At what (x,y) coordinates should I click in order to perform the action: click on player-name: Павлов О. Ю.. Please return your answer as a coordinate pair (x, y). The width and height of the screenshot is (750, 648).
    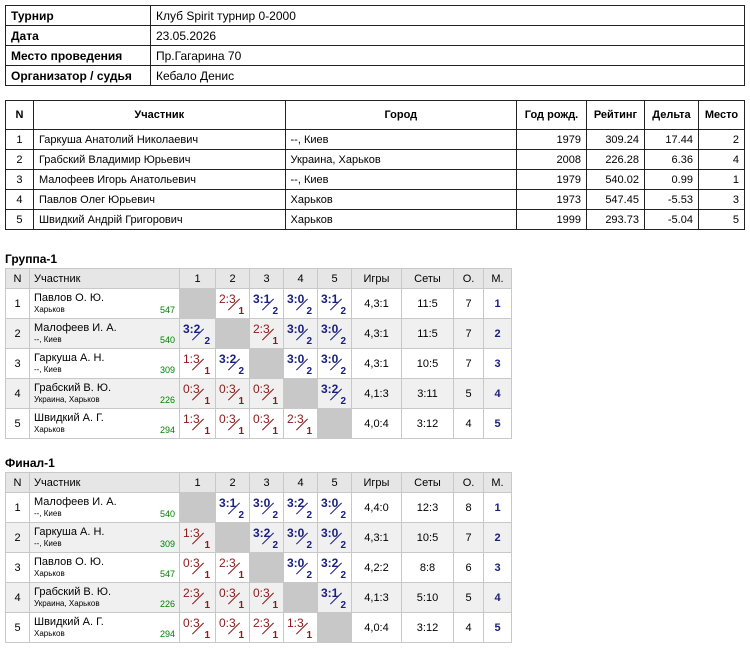
    Looking at the image, I should click on (69, 297).